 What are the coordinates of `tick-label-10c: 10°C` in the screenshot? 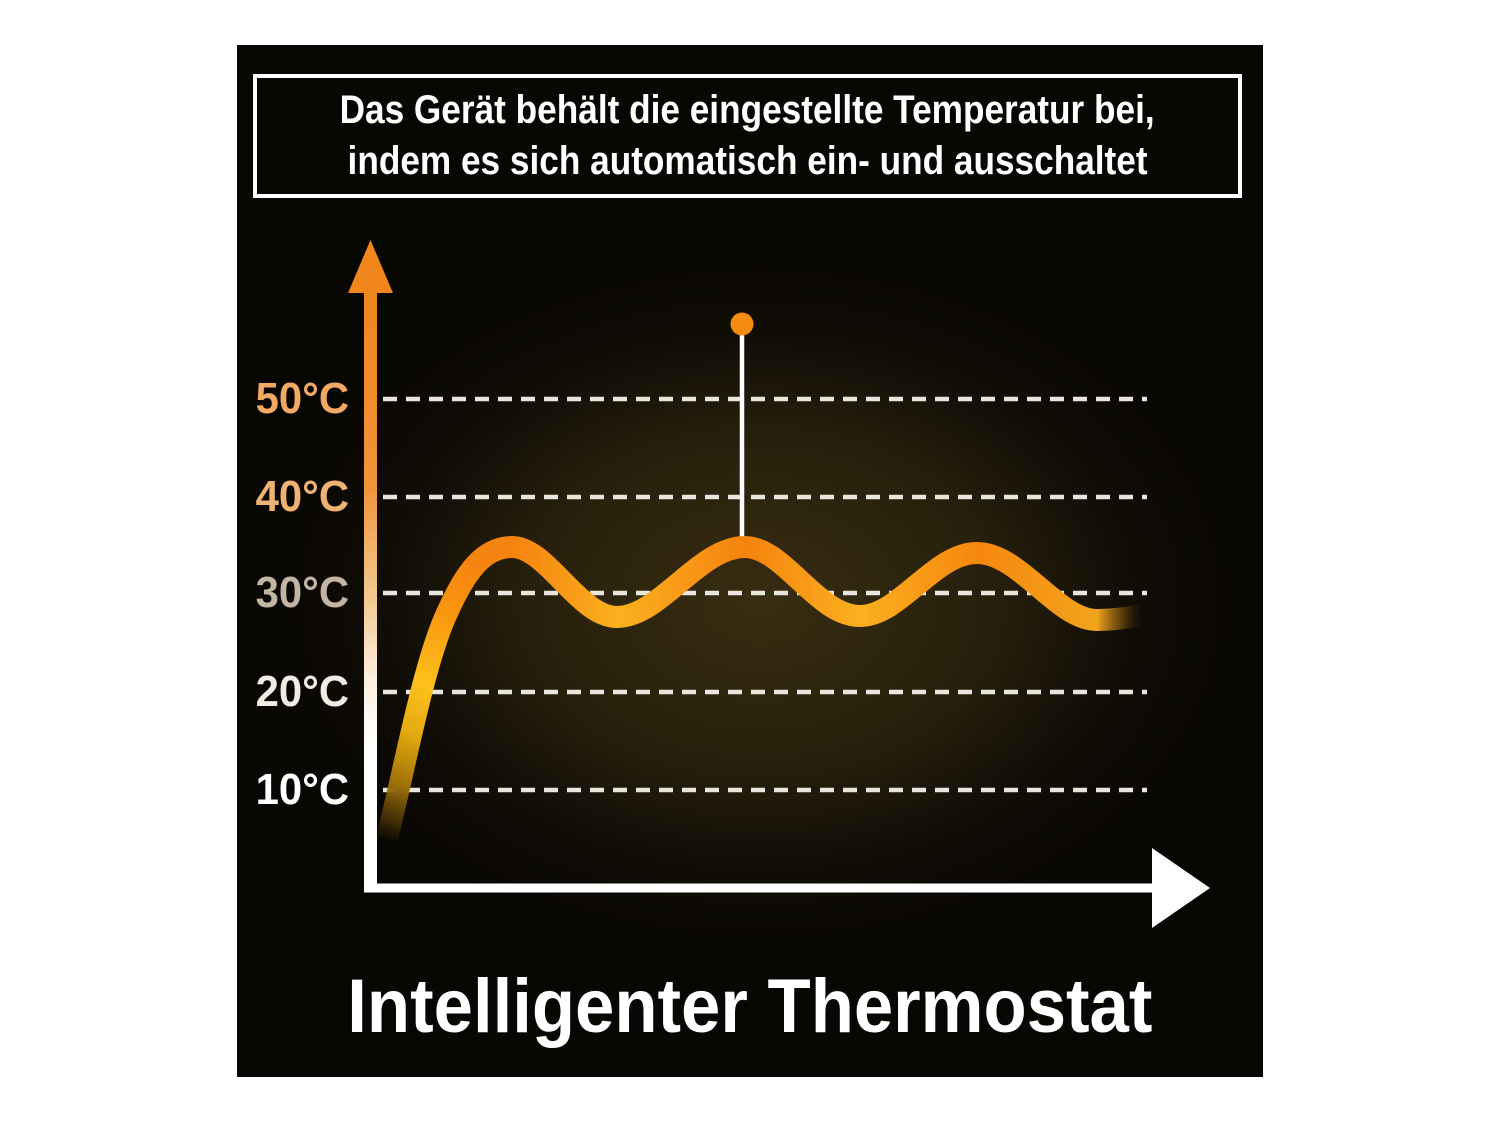 It's located at (302, 789).